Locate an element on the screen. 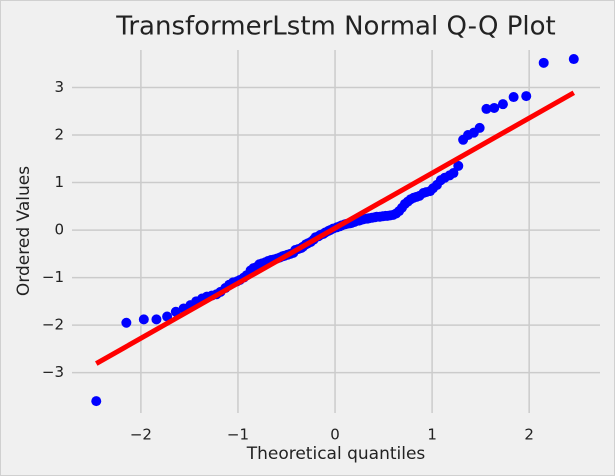 Image resolution: width=615 pixels, height=476 pixels. y-tick-label: 2 is located at coordinates (59, 135).